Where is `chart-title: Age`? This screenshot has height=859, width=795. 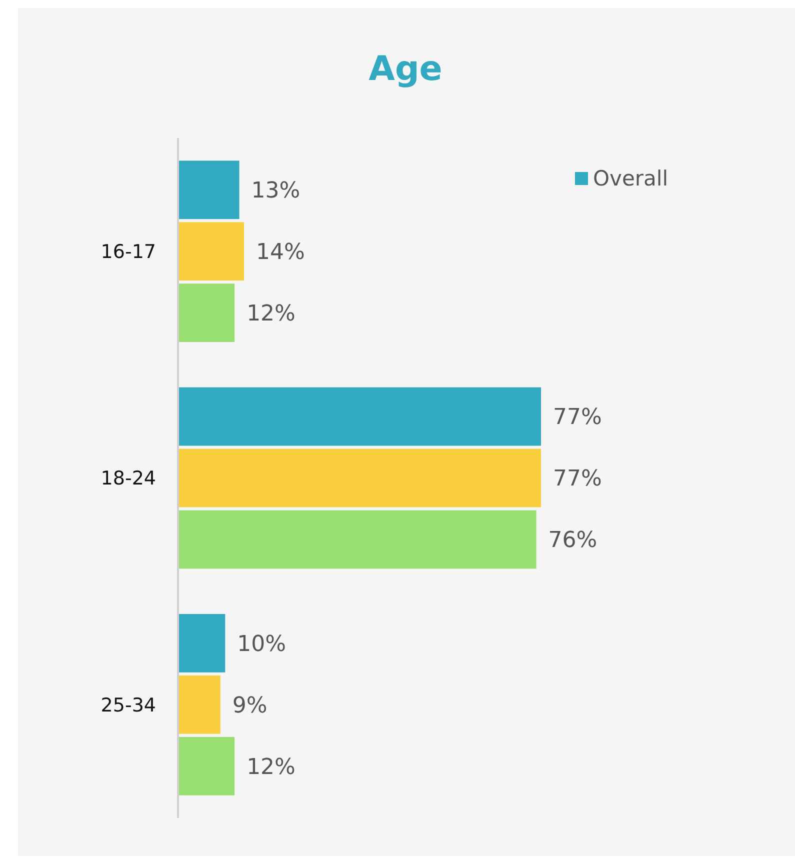 chart-title: Age is located at coordinates (405, 69).